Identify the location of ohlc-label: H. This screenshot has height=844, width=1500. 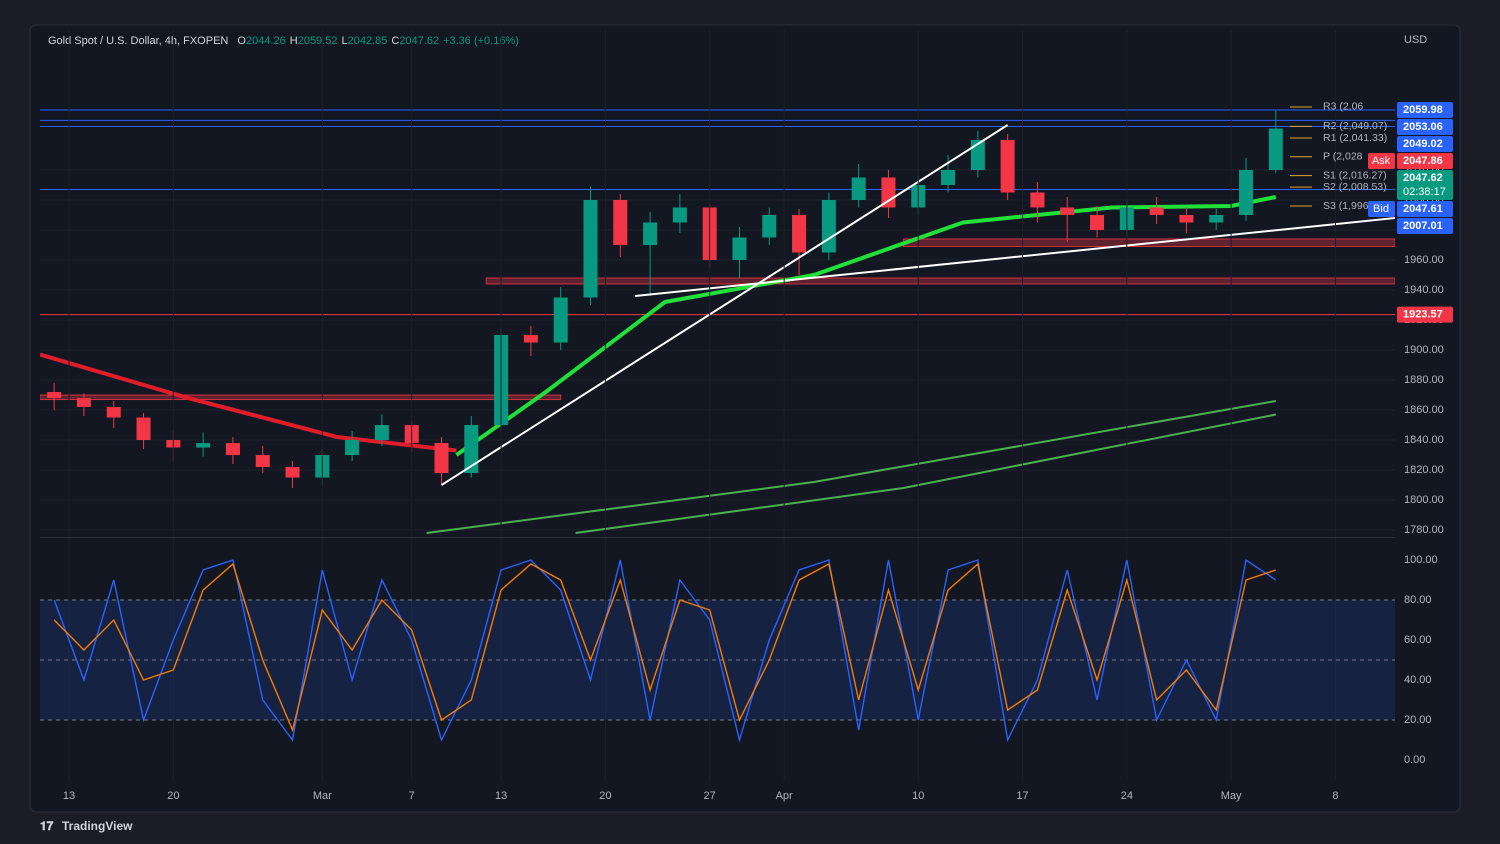
(294, 41).